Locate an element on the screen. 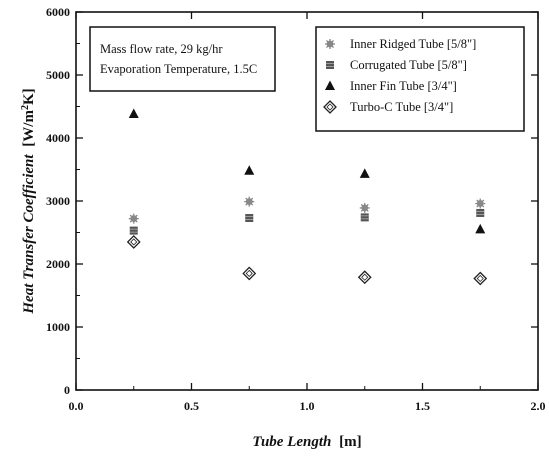 This screenshot has width=549, height=459. y-tick-label: 5000 is located at coordinates (58, 75).